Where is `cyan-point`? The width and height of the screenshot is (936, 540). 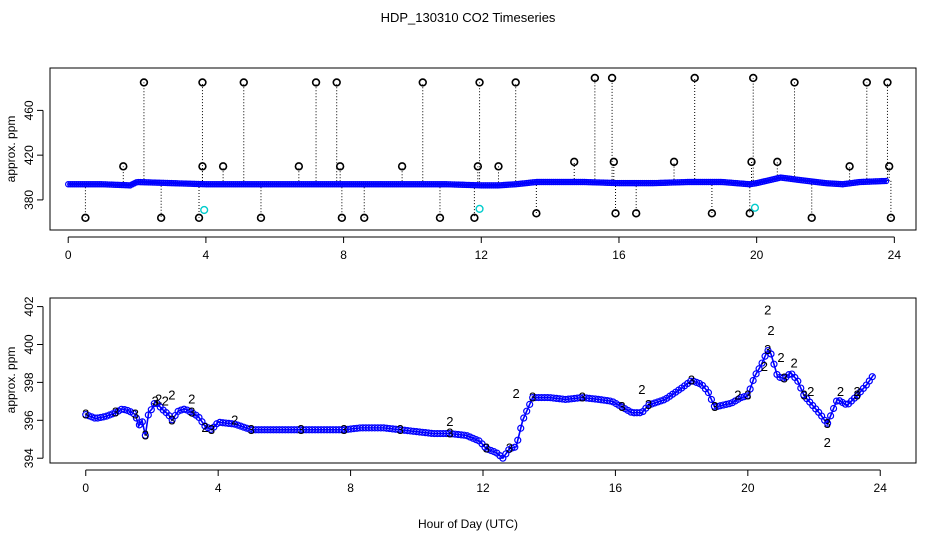
cyan-point is located at coordinates (755, 207).